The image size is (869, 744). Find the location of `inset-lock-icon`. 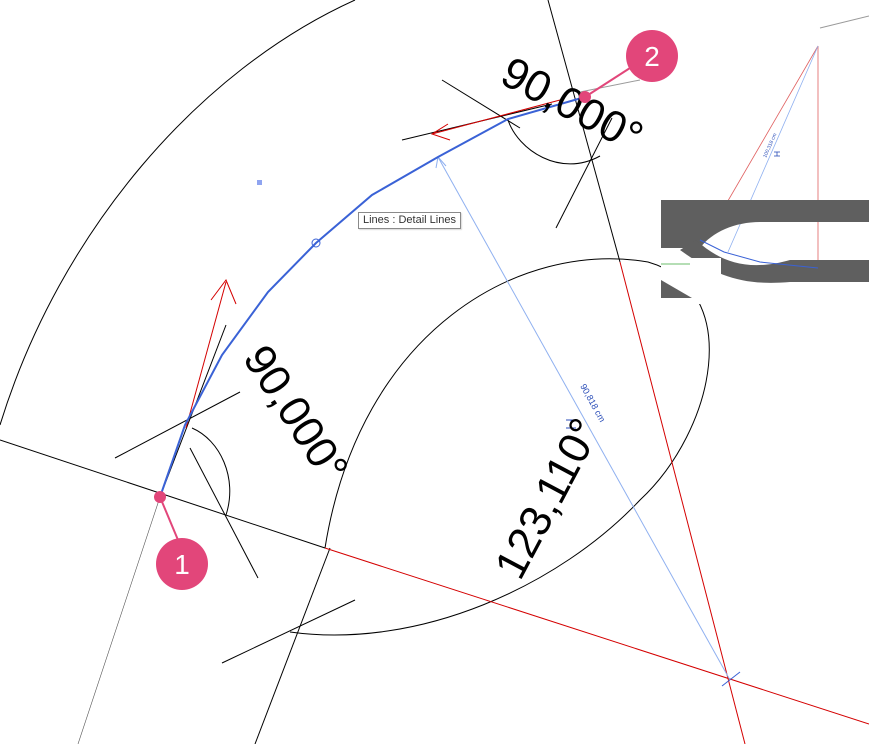

inset-lock-icon is located at coordinates (777, 154).